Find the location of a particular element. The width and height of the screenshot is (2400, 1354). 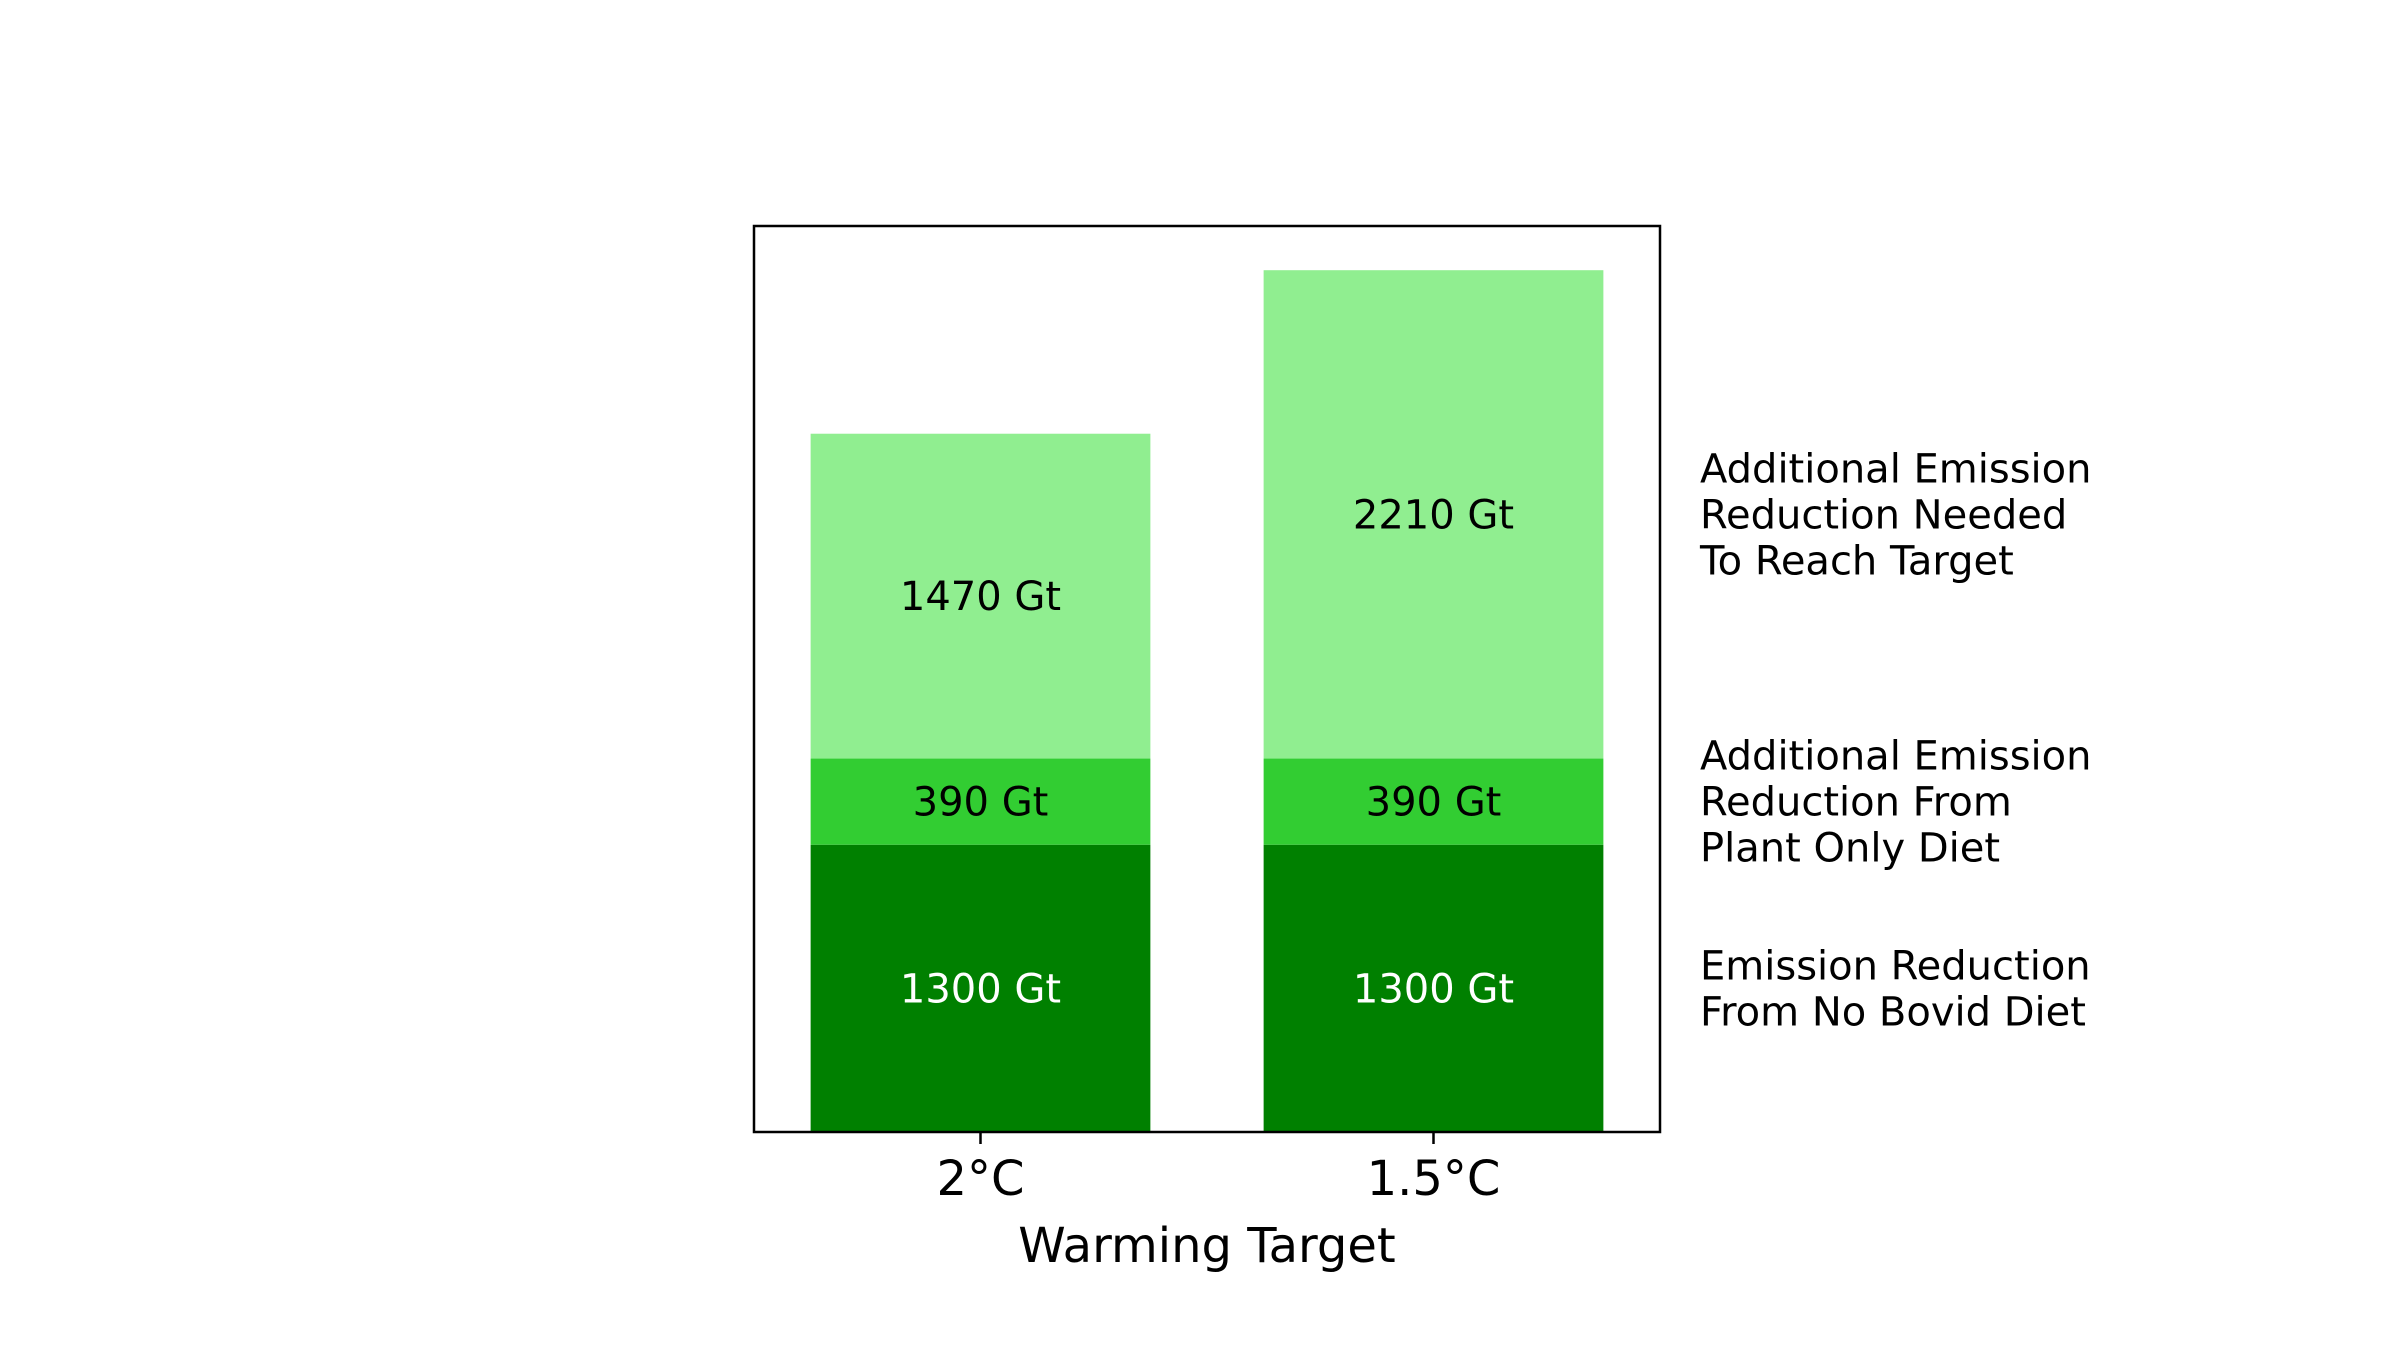

x-tick-label: 1.5°C is located at coordinates (1434, 1179).